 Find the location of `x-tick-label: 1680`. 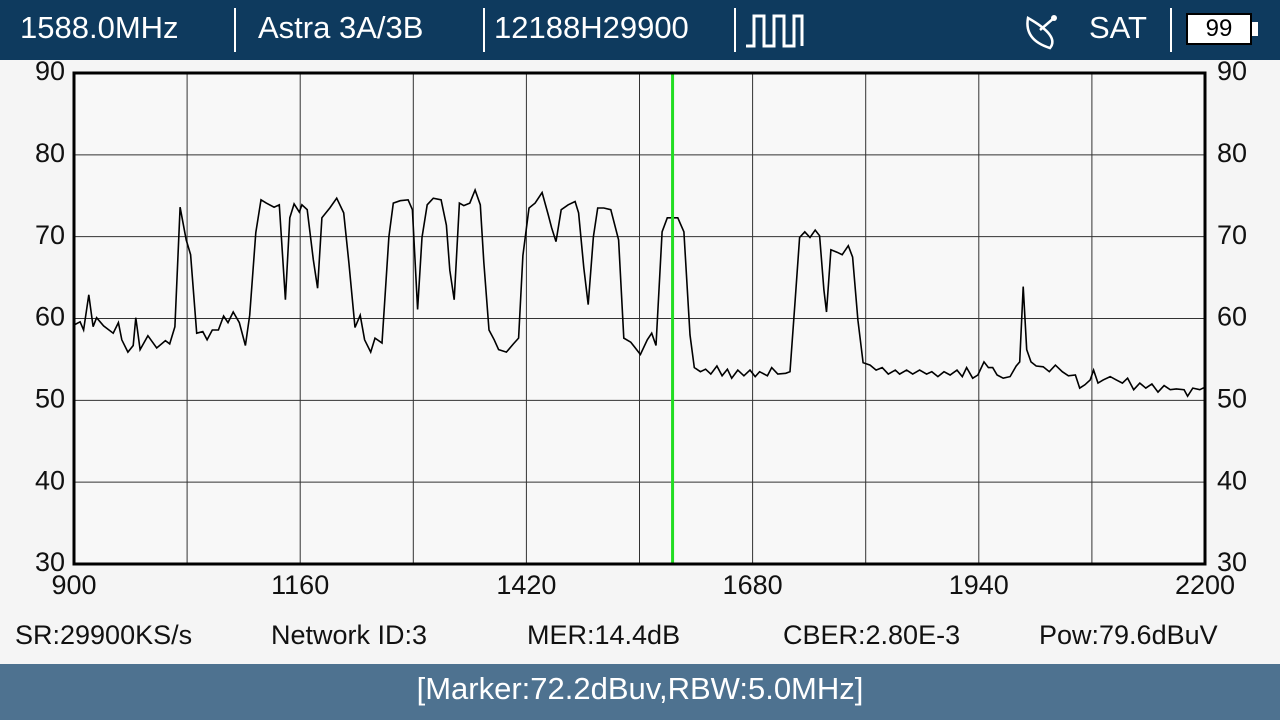

x-tick-label: 1680 is located at coordinates (753, 585).